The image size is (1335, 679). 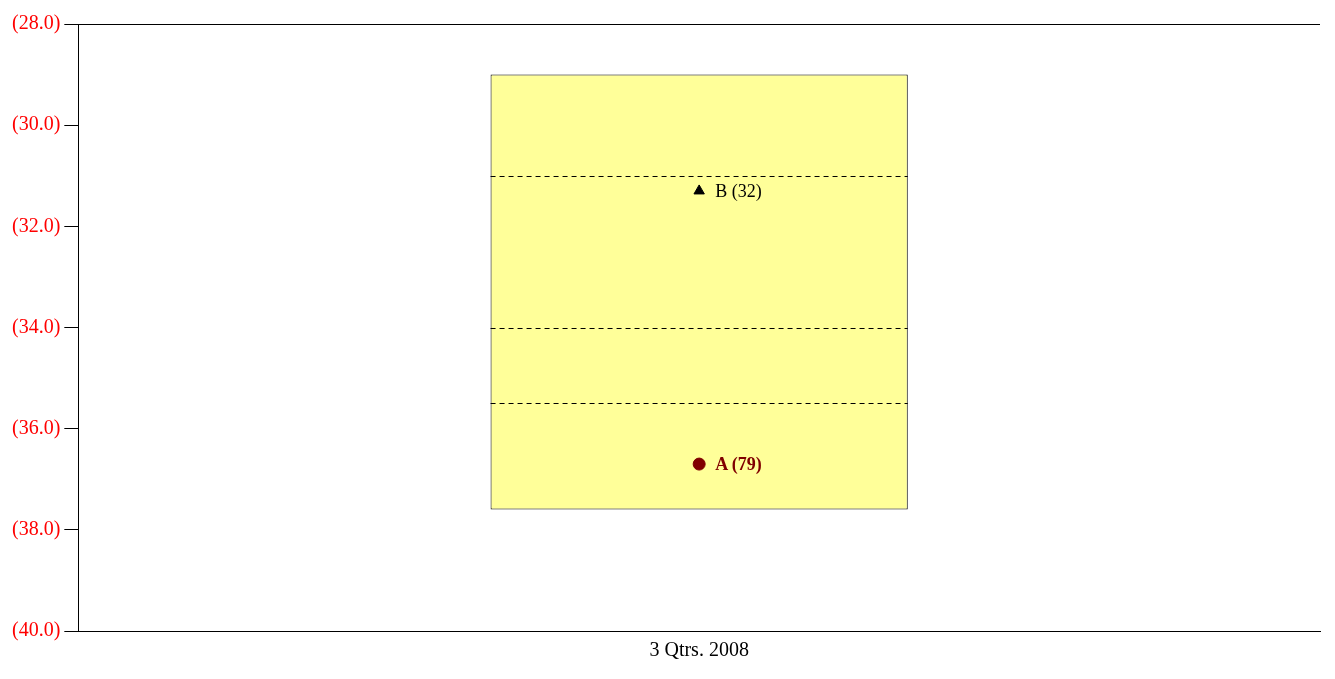 What do you see at coordinates (738, 464) in the screenshot?
I see `series-label: A (79)` at bounding box center [738, 464].